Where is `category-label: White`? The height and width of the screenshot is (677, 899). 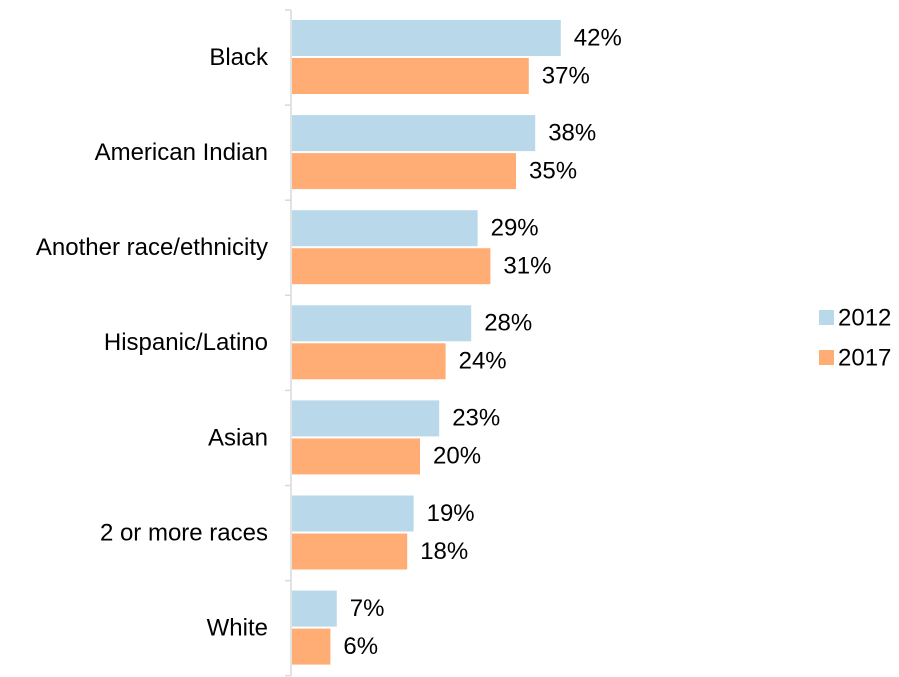
category-label: White is located at coordinates (237, 627).